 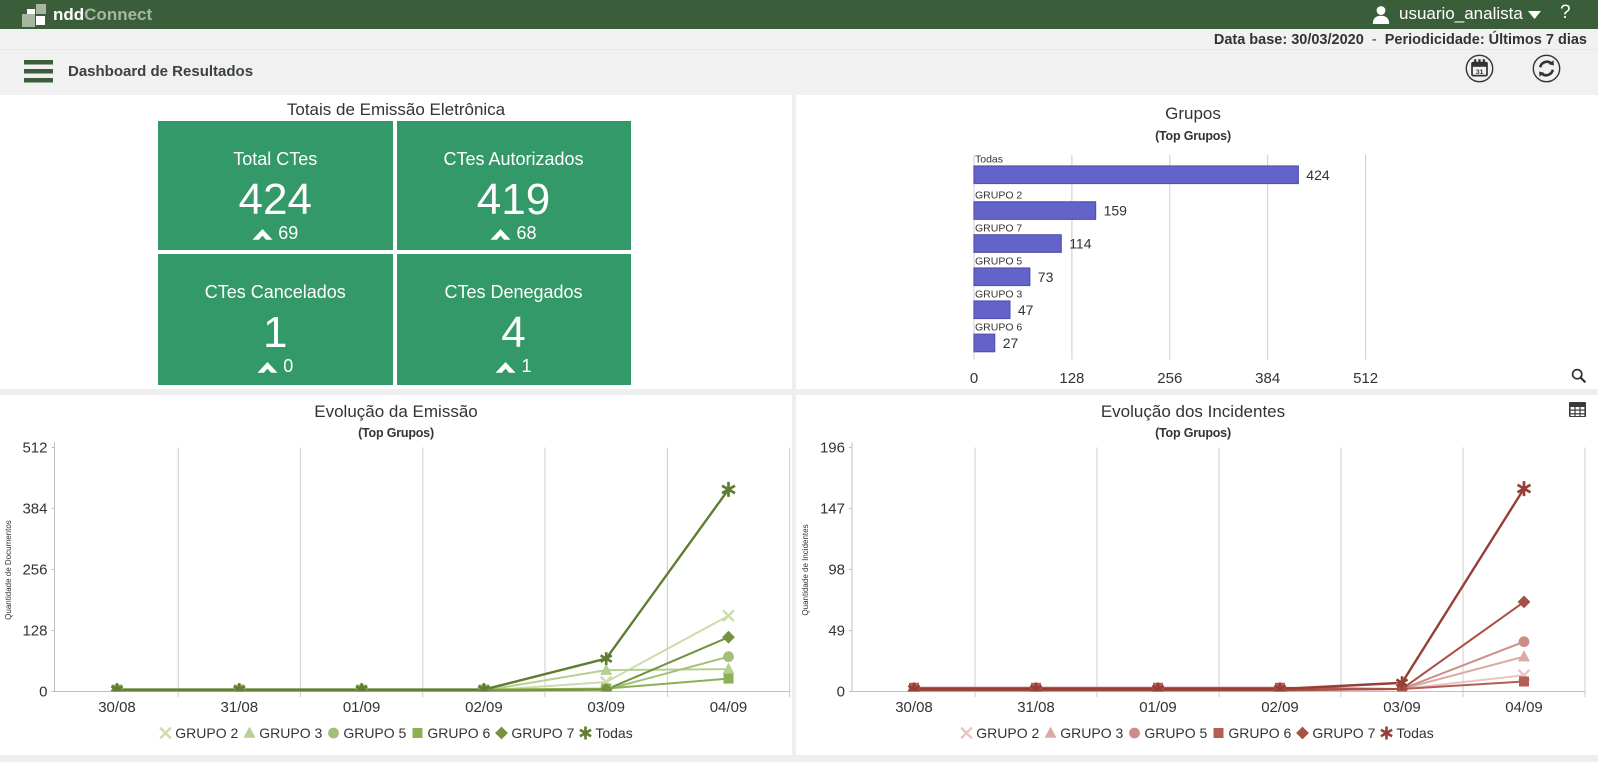 What do you see at coordinates (8, 570) in the screenshot?
I see `svg-text: Quantidade de Documentos` at bounding box center [8, 570].